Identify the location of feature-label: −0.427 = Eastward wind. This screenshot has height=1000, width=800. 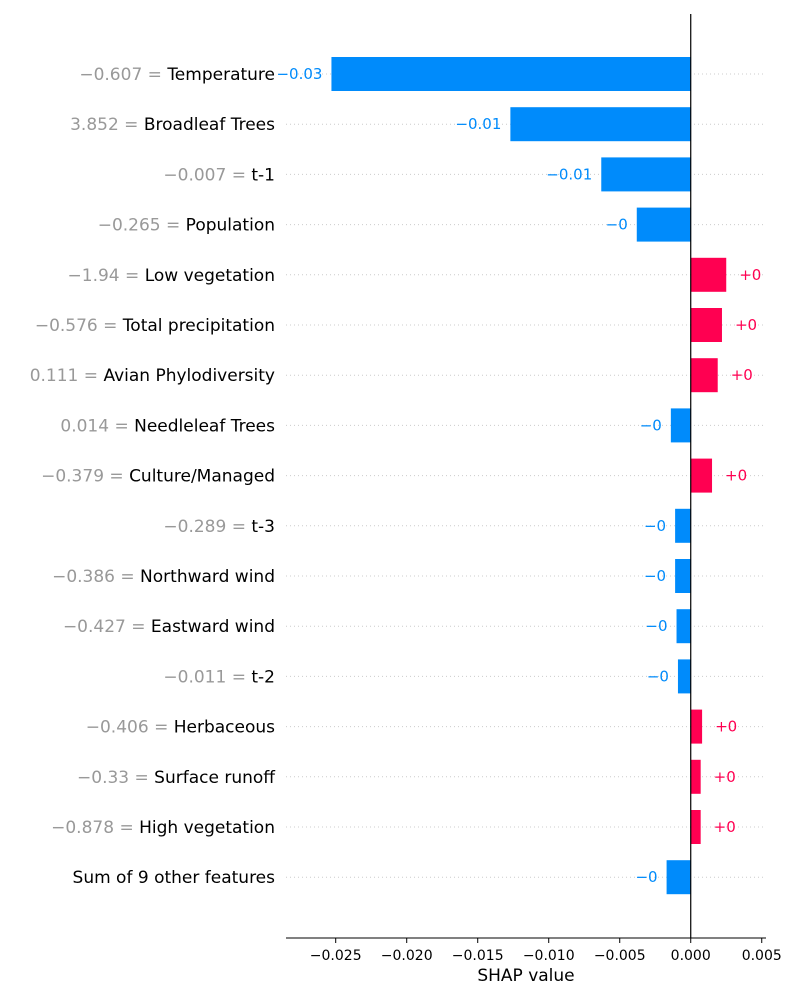
(169, 627).